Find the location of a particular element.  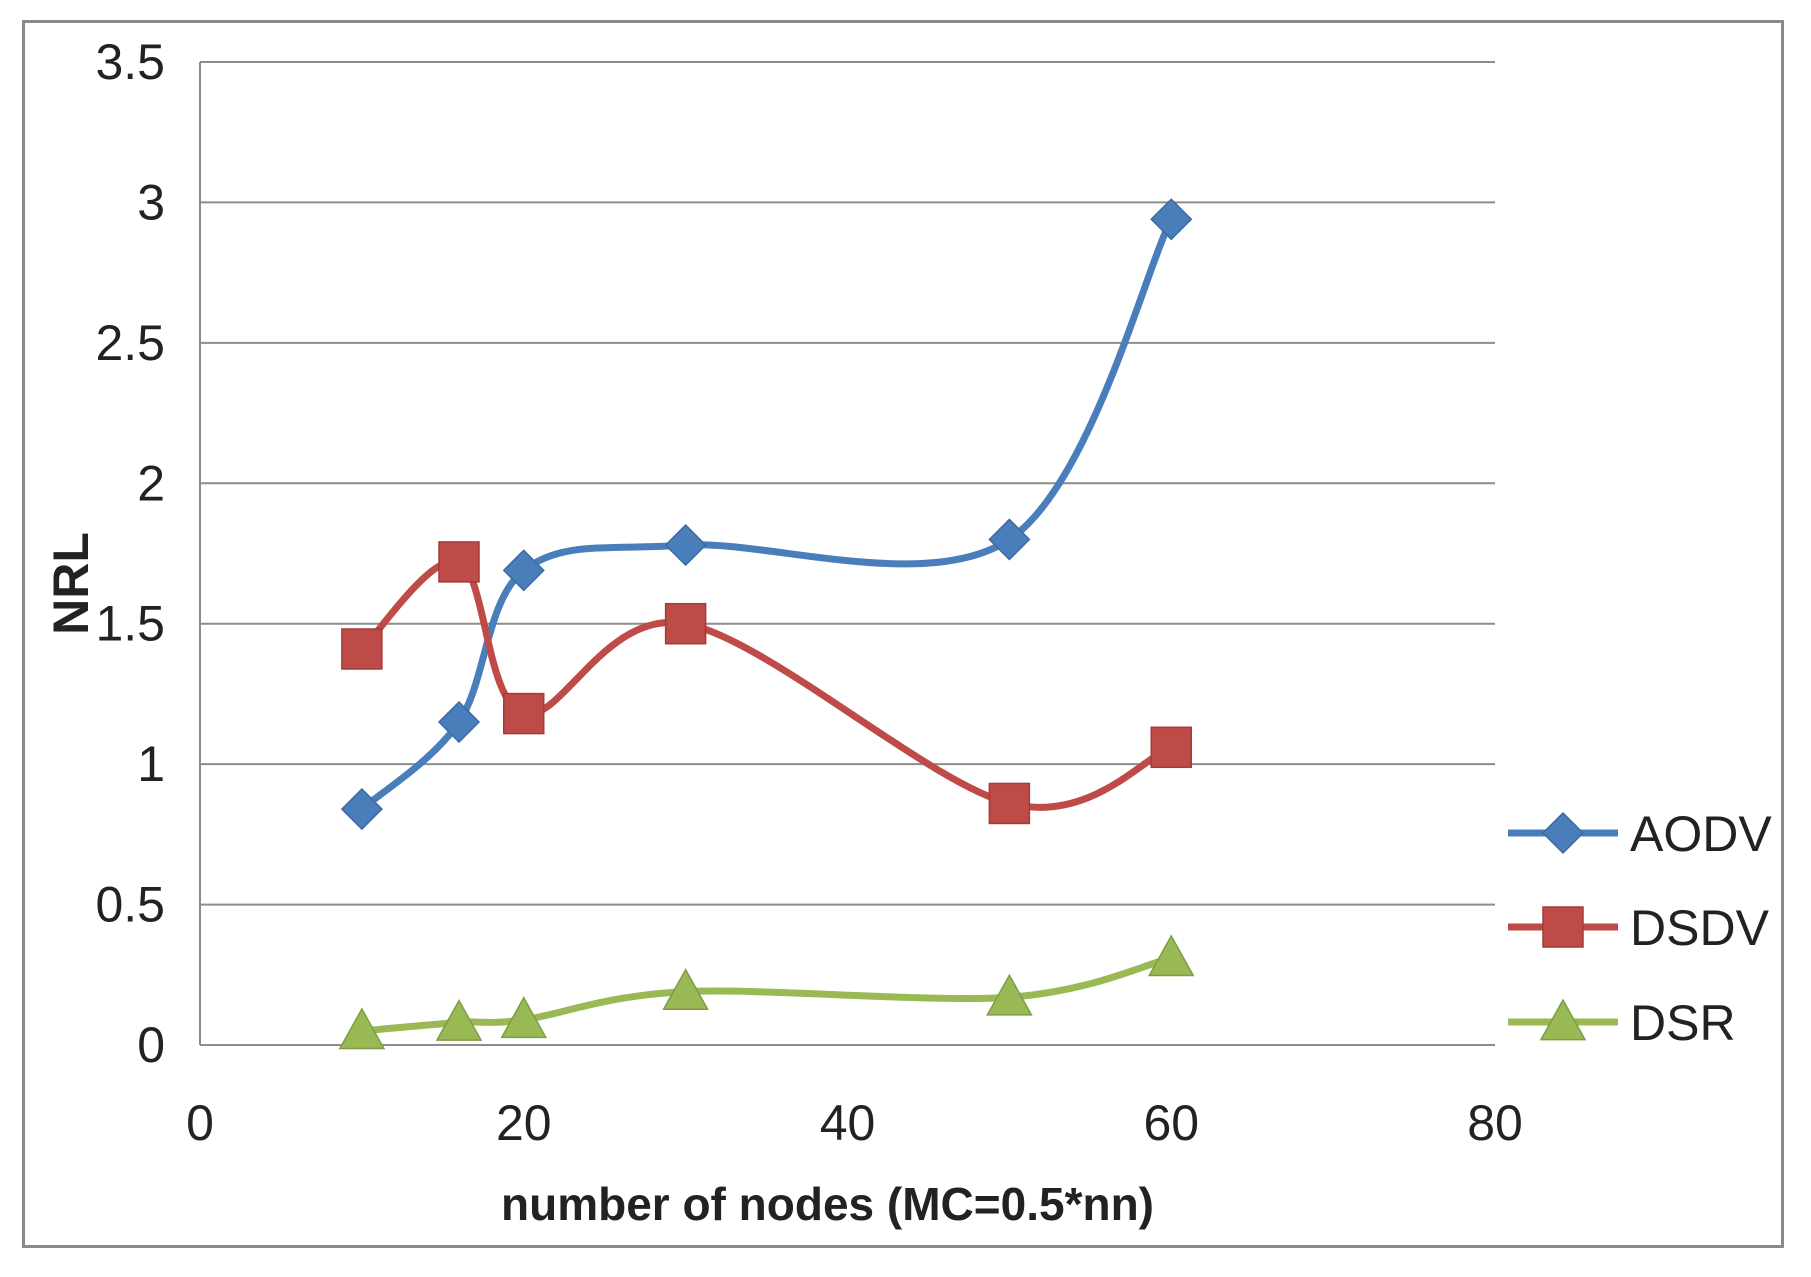

y-tick-label: 0.5 is located at coordinates (130, 905).